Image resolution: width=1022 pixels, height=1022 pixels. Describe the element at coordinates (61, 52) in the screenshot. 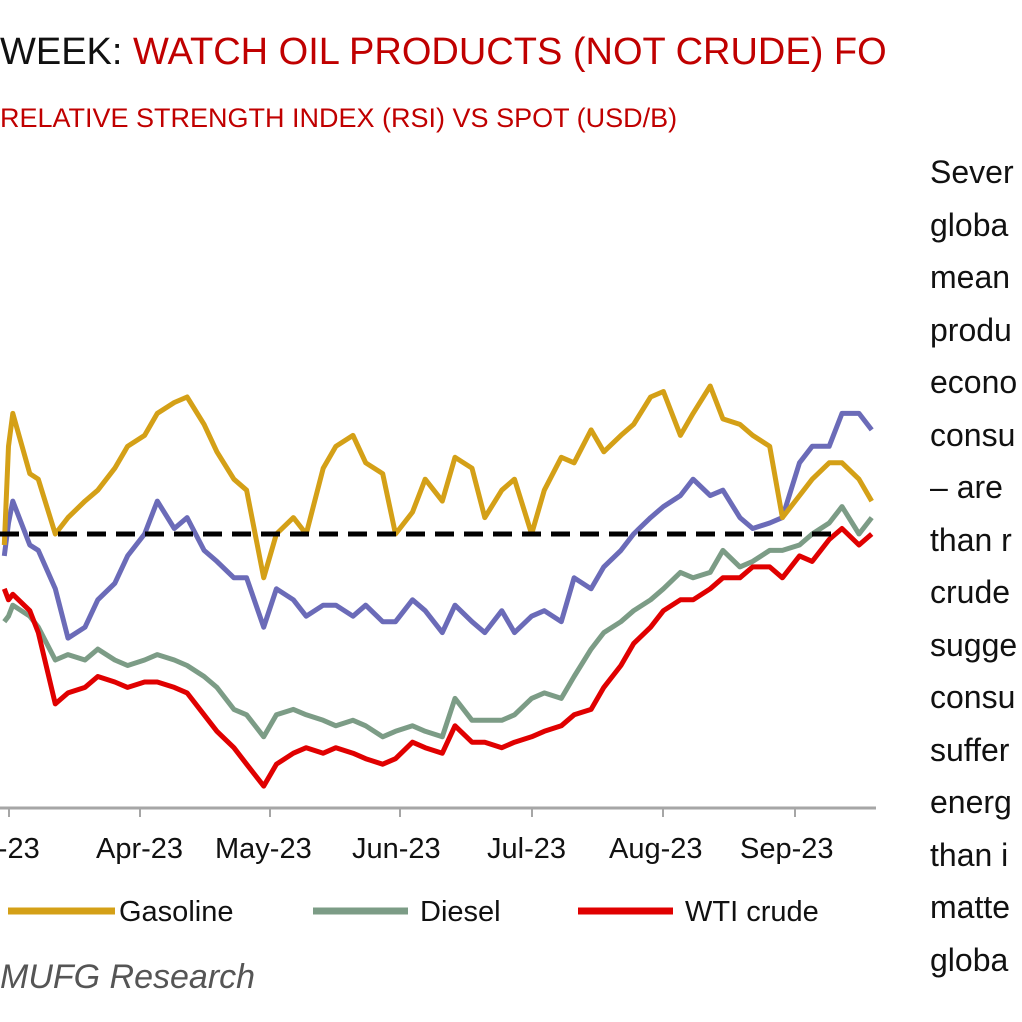

I see `title-lead: WEEK:` at that location.